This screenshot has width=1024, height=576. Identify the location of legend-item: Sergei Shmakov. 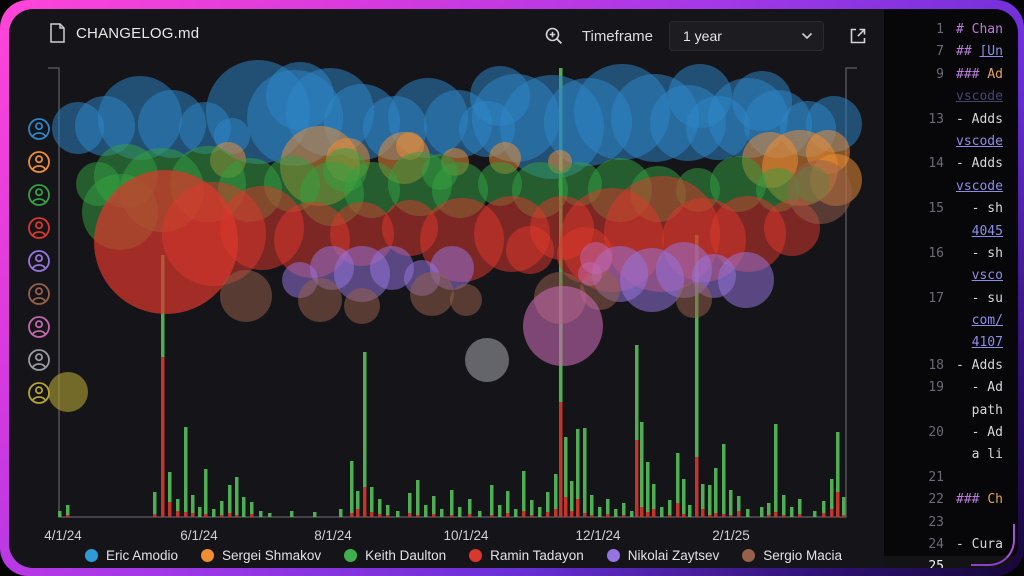
(261, 555).